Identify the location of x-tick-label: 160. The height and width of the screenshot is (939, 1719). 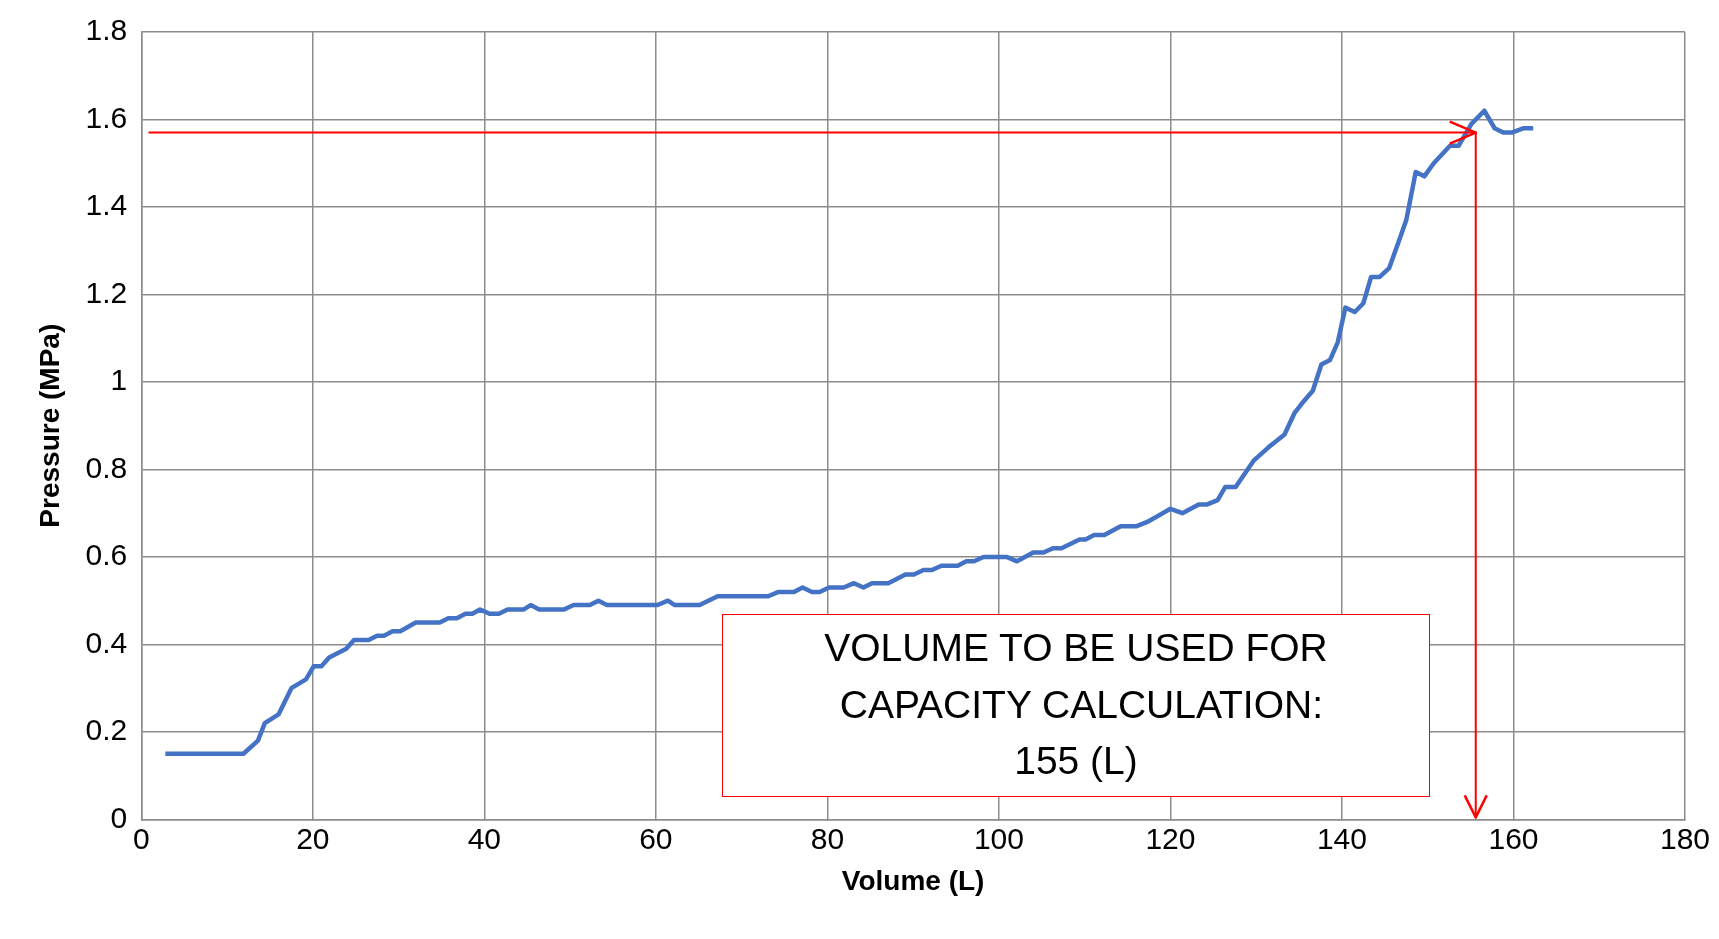
(1513, 838).